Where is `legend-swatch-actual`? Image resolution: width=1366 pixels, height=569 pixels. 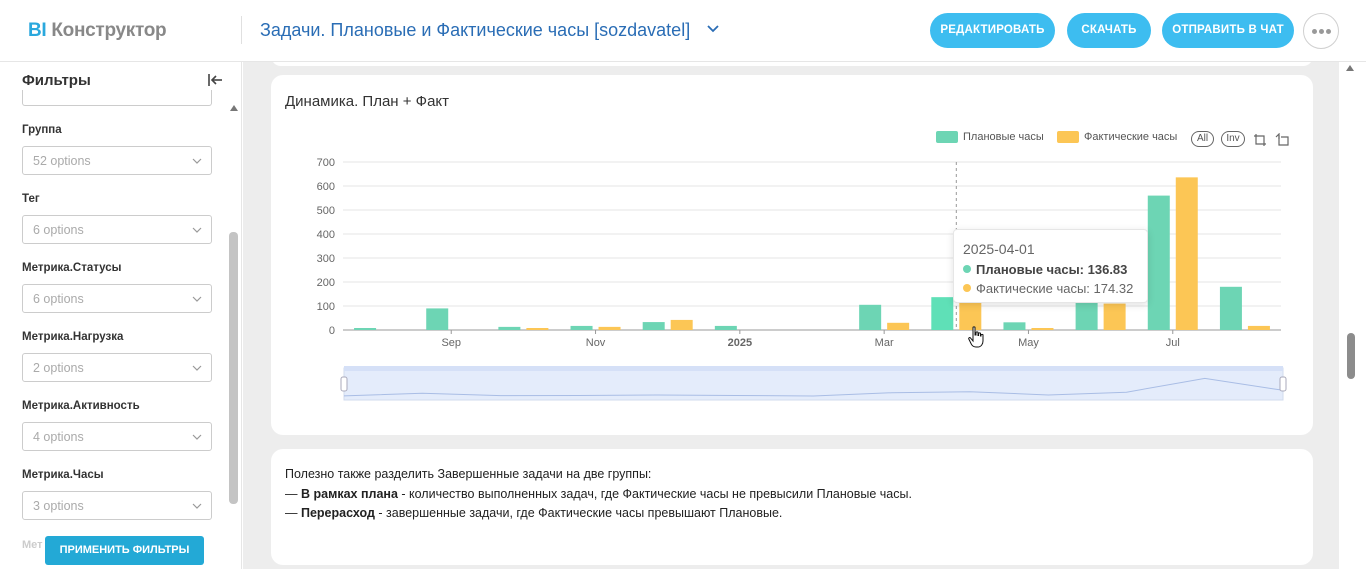
legend-swatch-actual is located at coordinates (1068, 137).